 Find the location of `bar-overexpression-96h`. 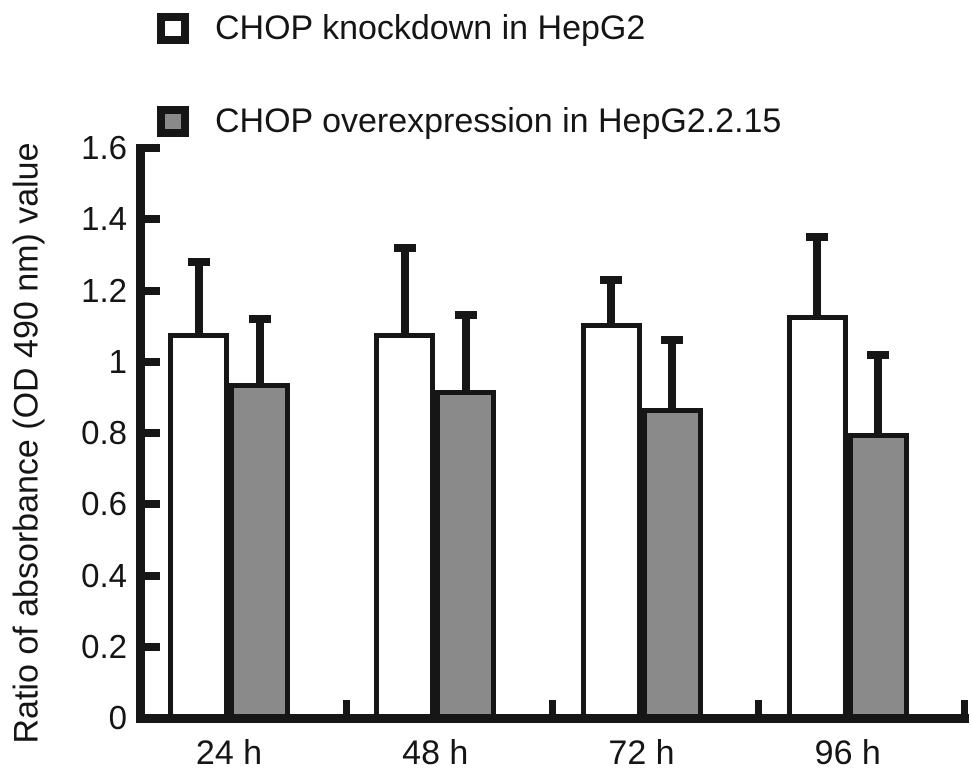

bar-overexpression-96h is located at coordinates (878, 577).